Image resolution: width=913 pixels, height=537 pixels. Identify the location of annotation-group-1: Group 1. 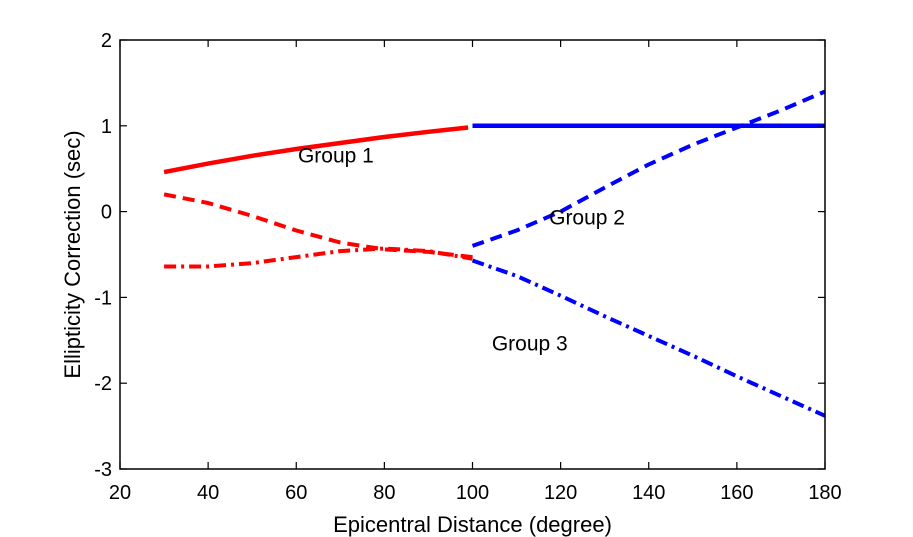
(336, 156).